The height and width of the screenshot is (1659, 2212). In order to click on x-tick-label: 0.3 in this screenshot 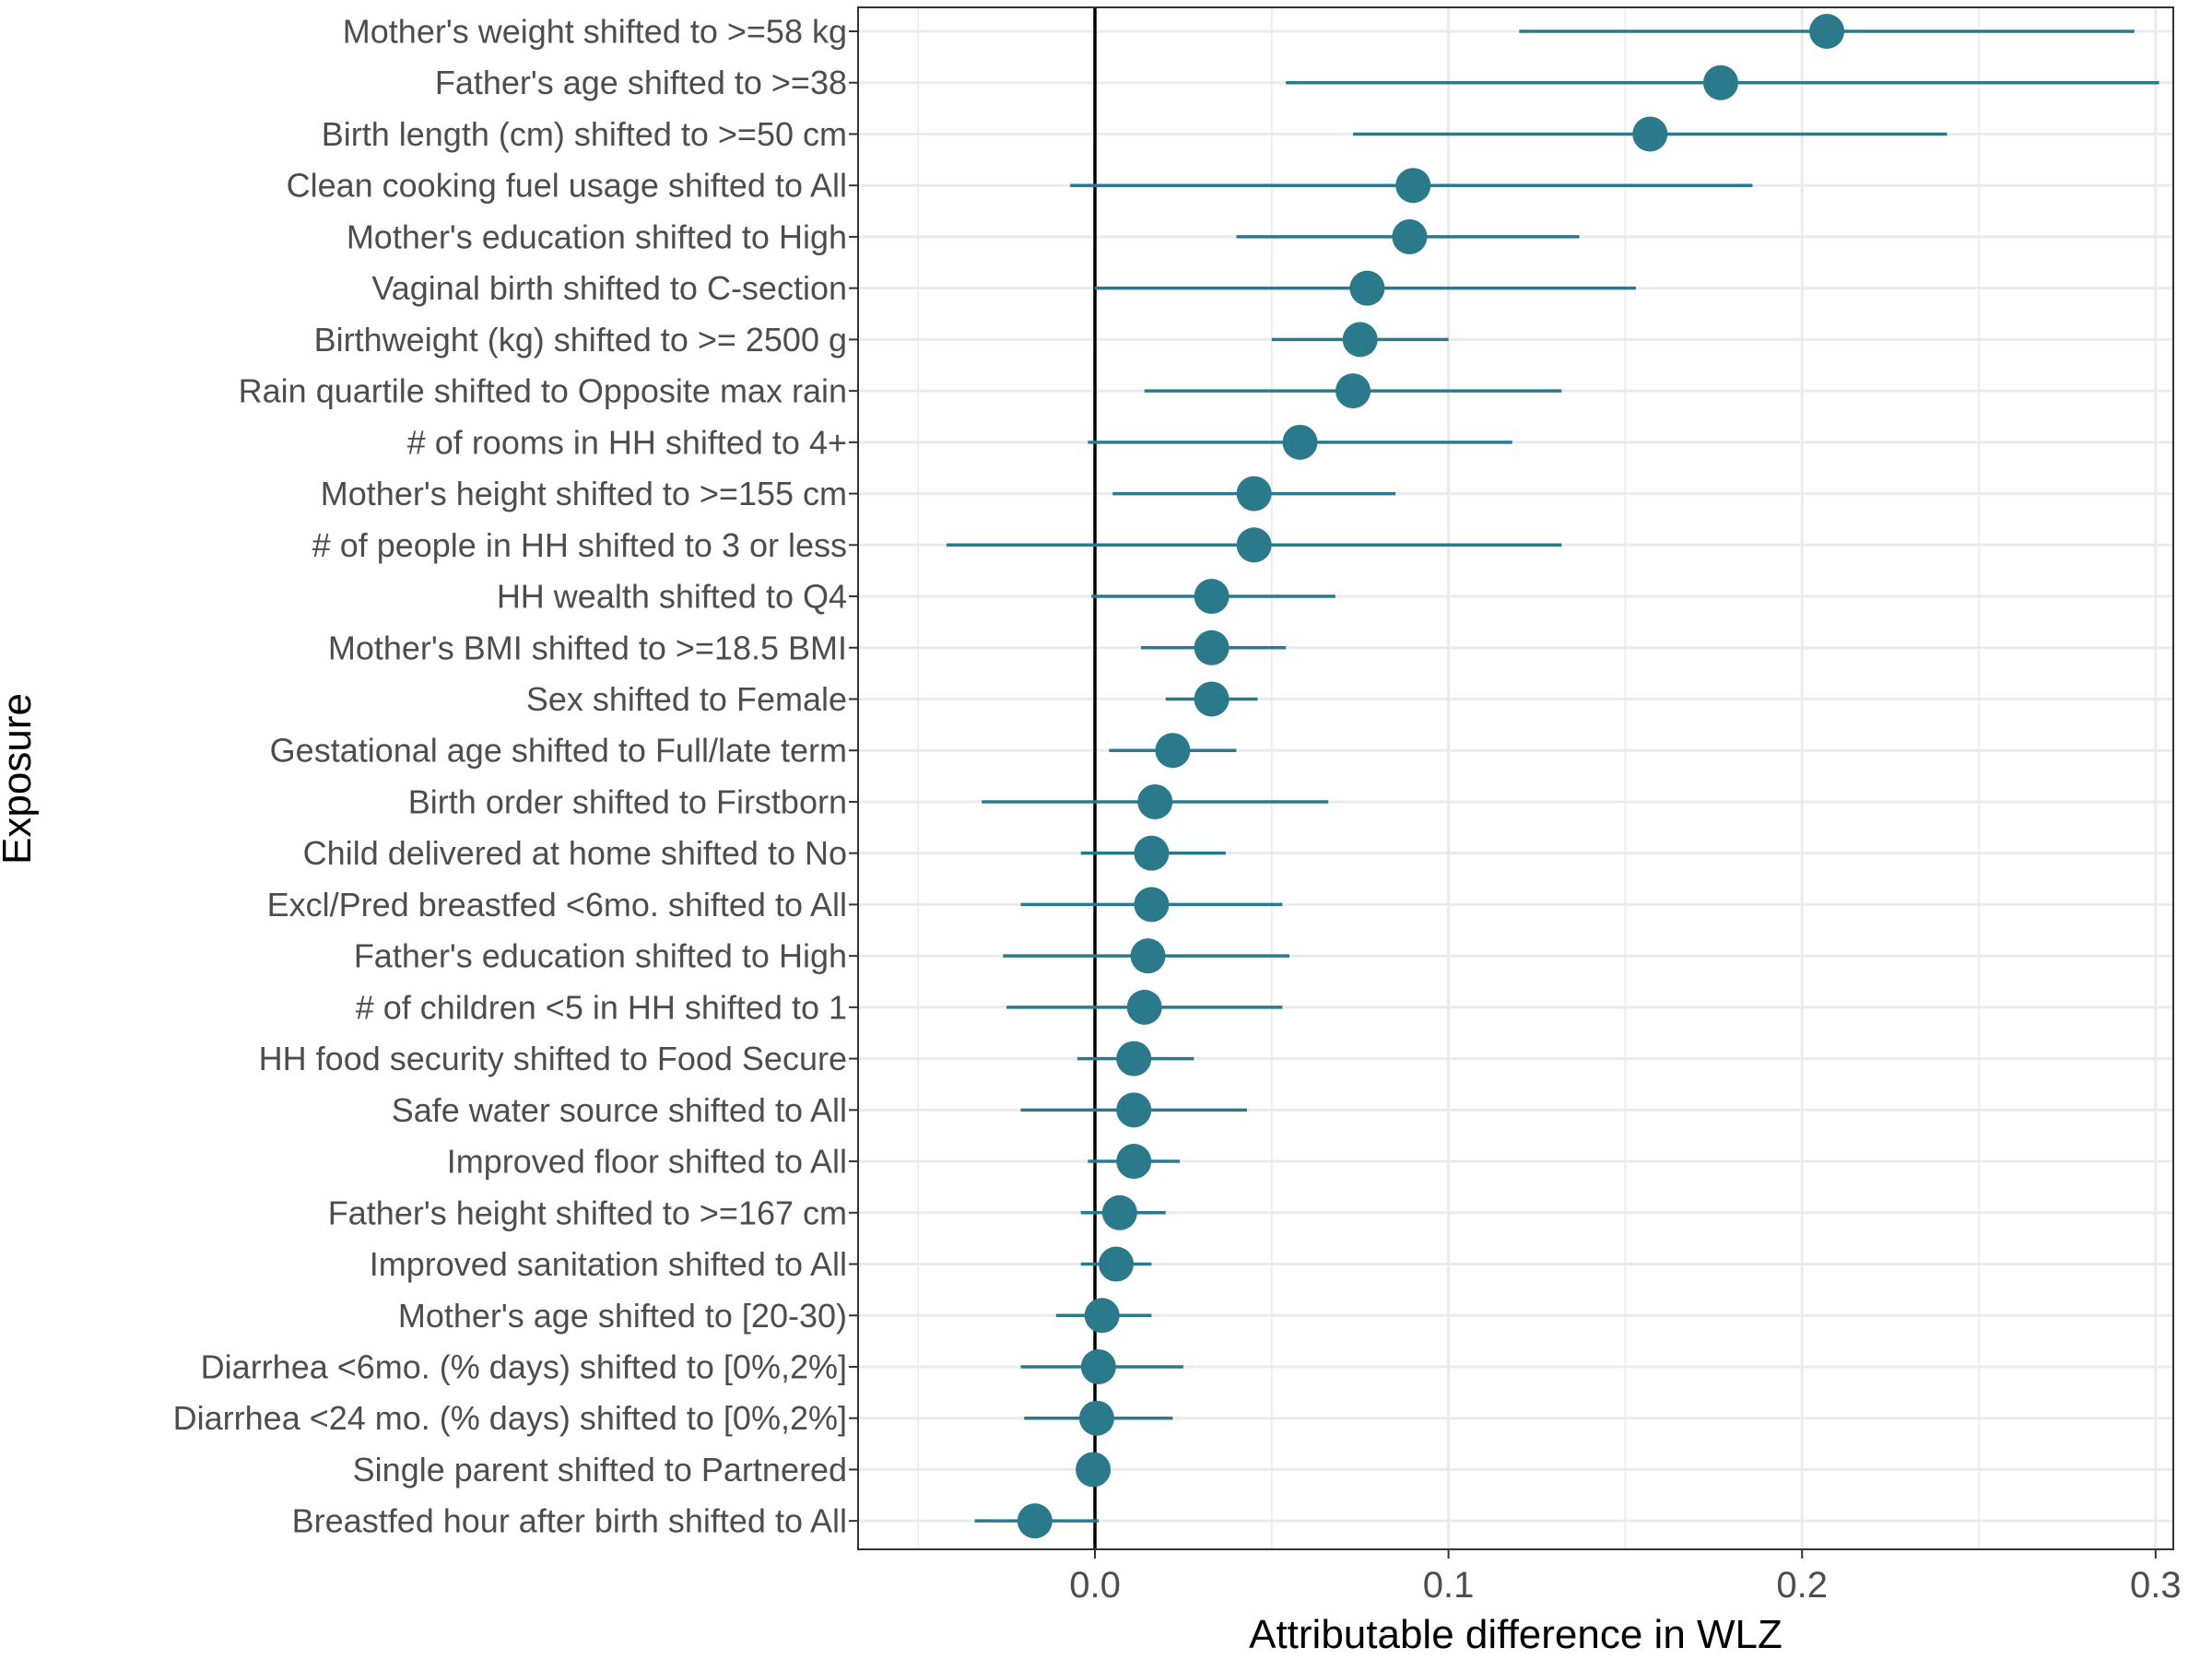, I will do `click(2156, 1585)`.